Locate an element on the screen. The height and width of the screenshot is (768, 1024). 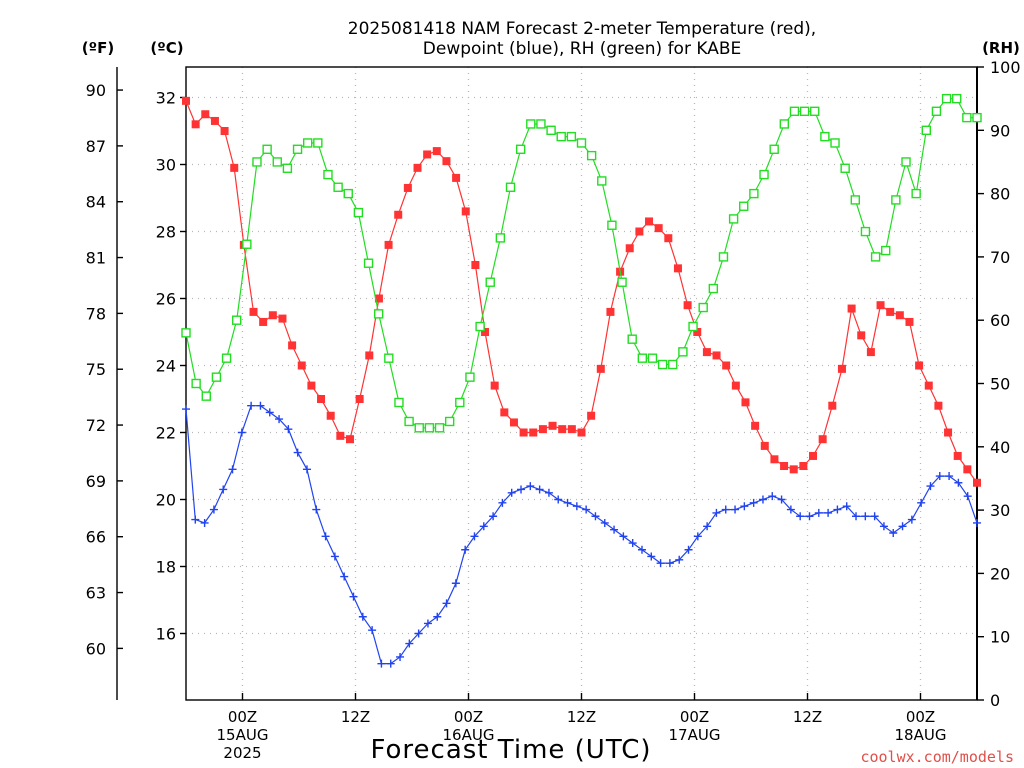
rh-unit-label: (RH) is located at coordinates (1001, 48).